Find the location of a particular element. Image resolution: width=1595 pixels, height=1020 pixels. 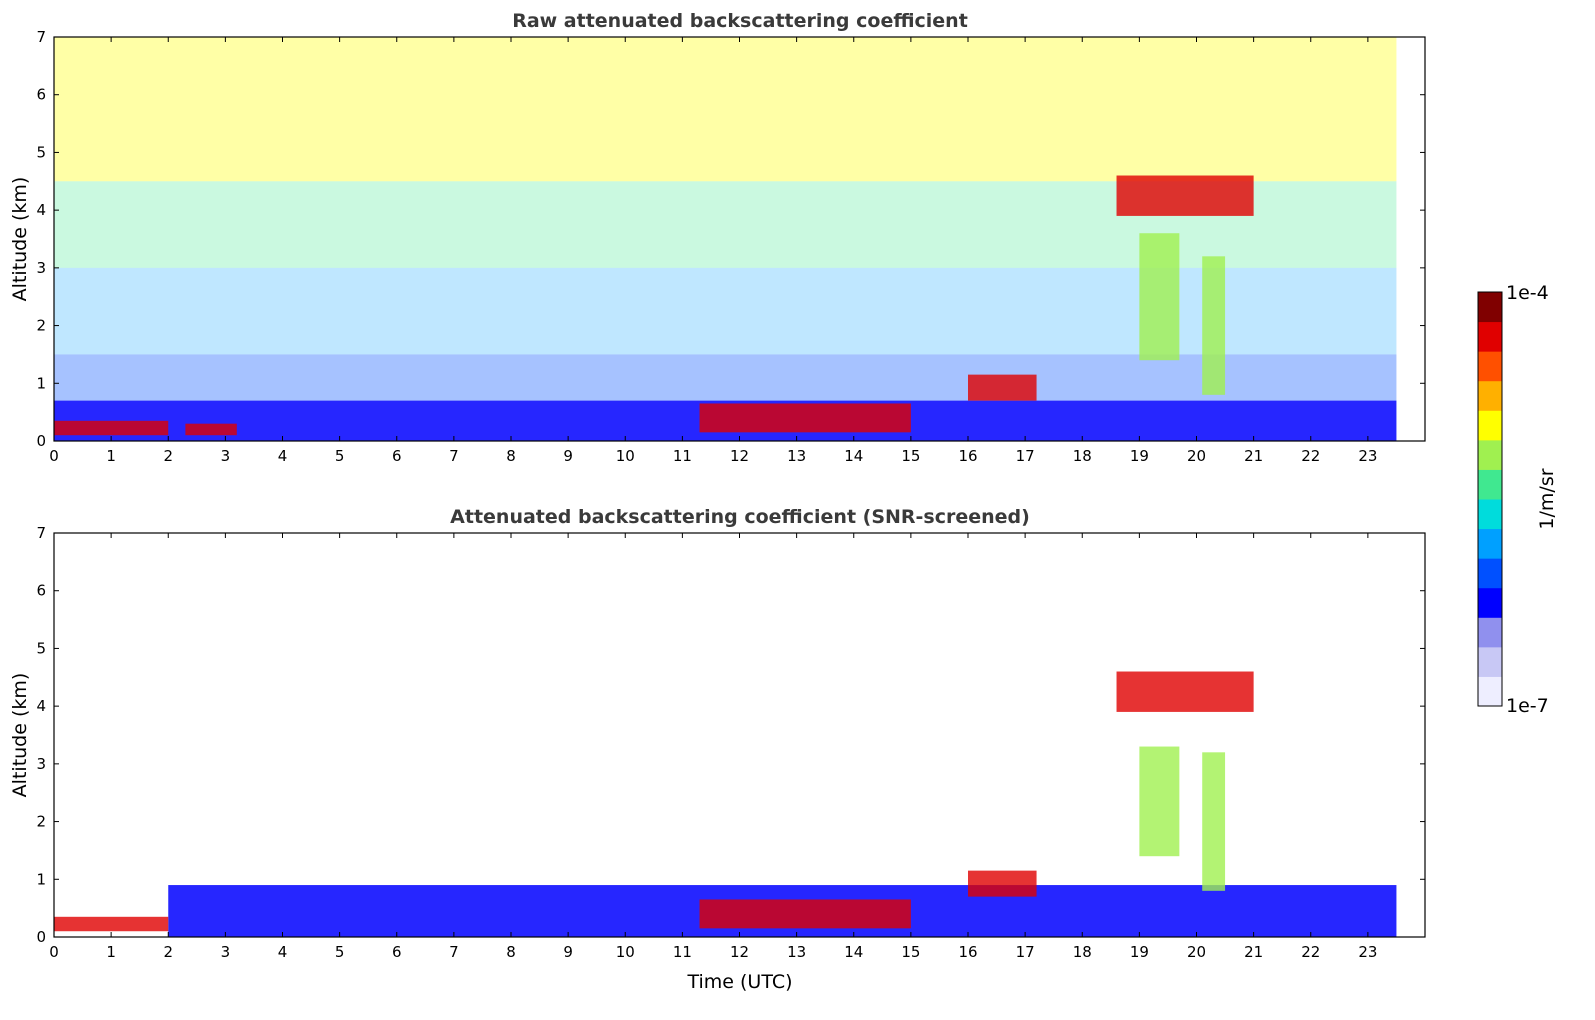

colorbar is located at coordinates (1490, 499).